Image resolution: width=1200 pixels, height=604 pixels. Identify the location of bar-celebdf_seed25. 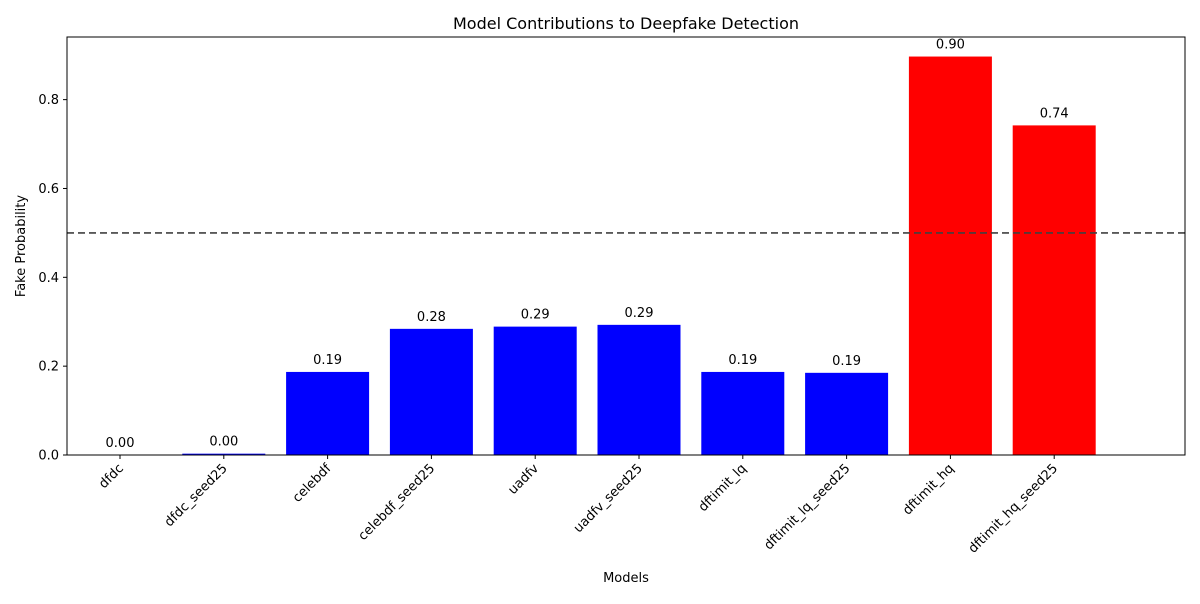
(431, 392).